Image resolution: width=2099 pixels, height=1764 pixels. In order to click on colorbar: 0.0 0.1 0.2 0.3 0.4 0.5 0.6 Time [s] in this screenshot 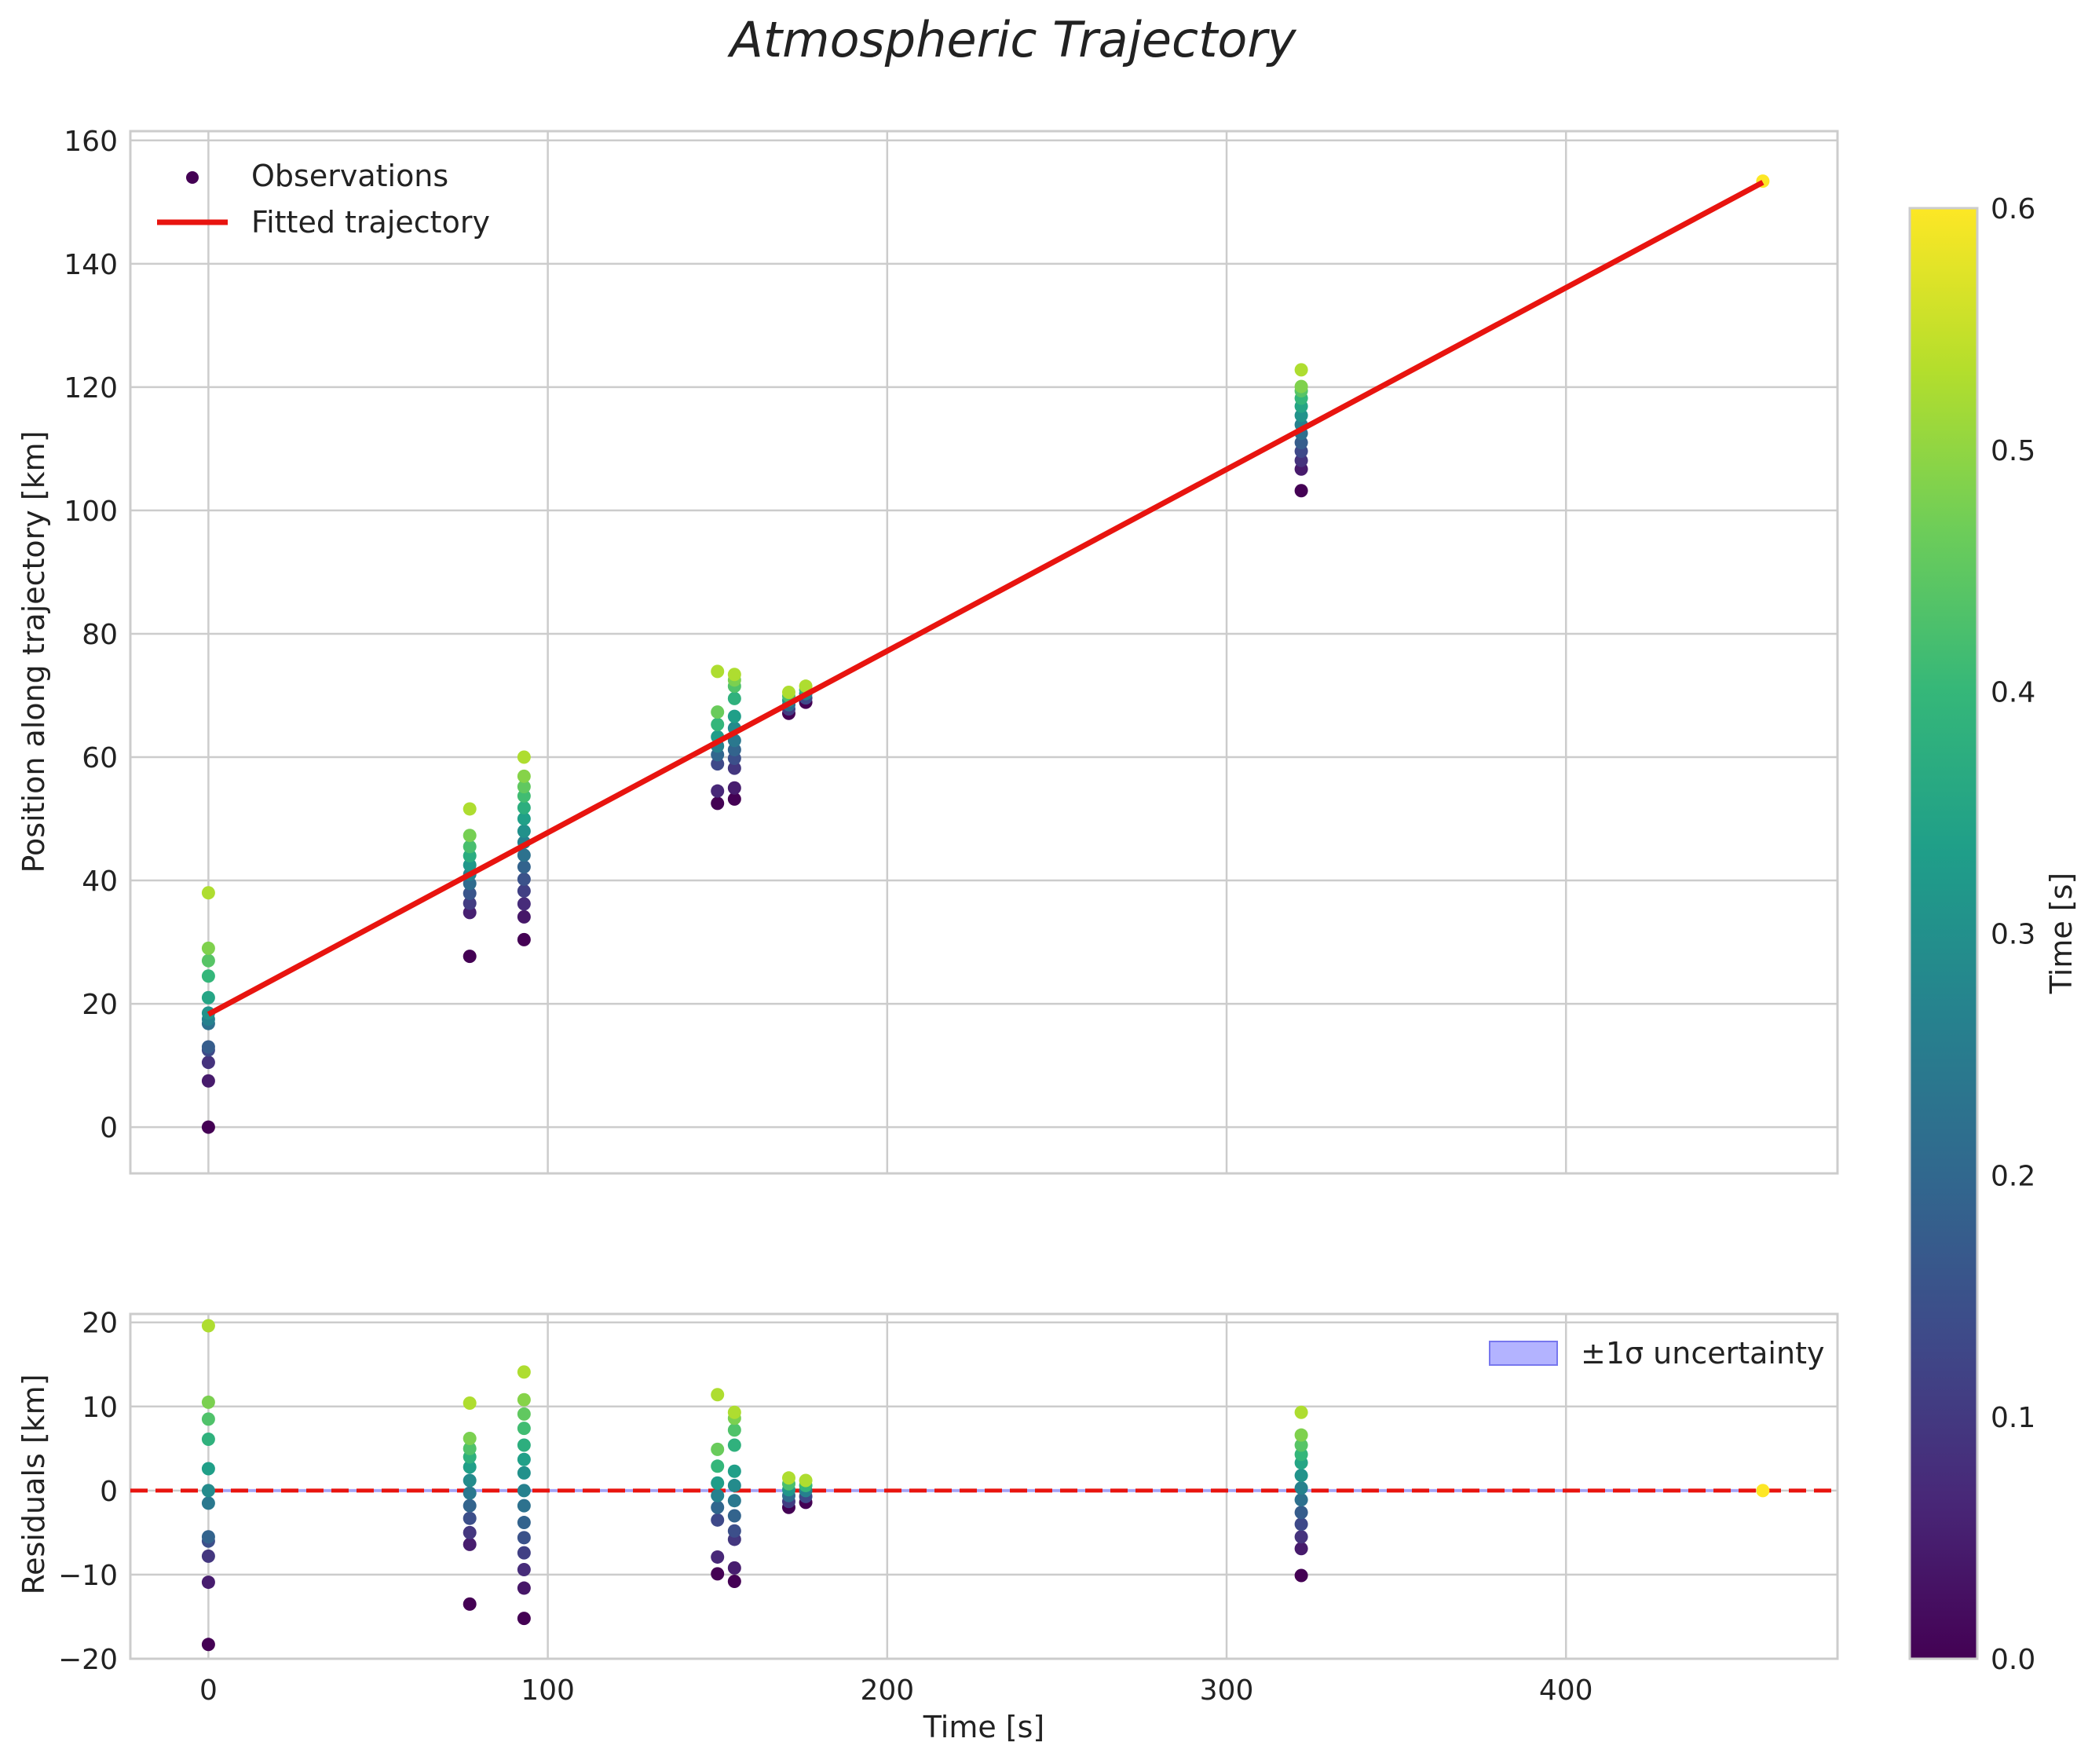, I will do `click(1993, 934)`.